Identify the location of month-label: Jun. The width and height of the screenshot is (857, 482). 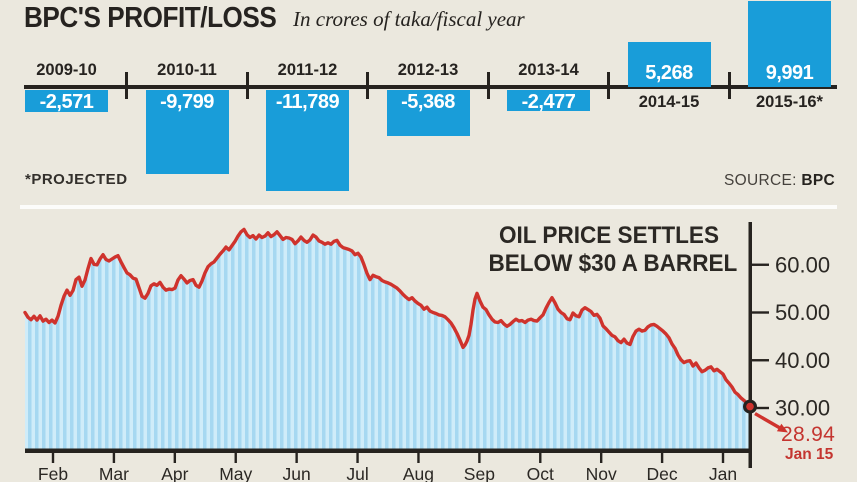
(297, 473).